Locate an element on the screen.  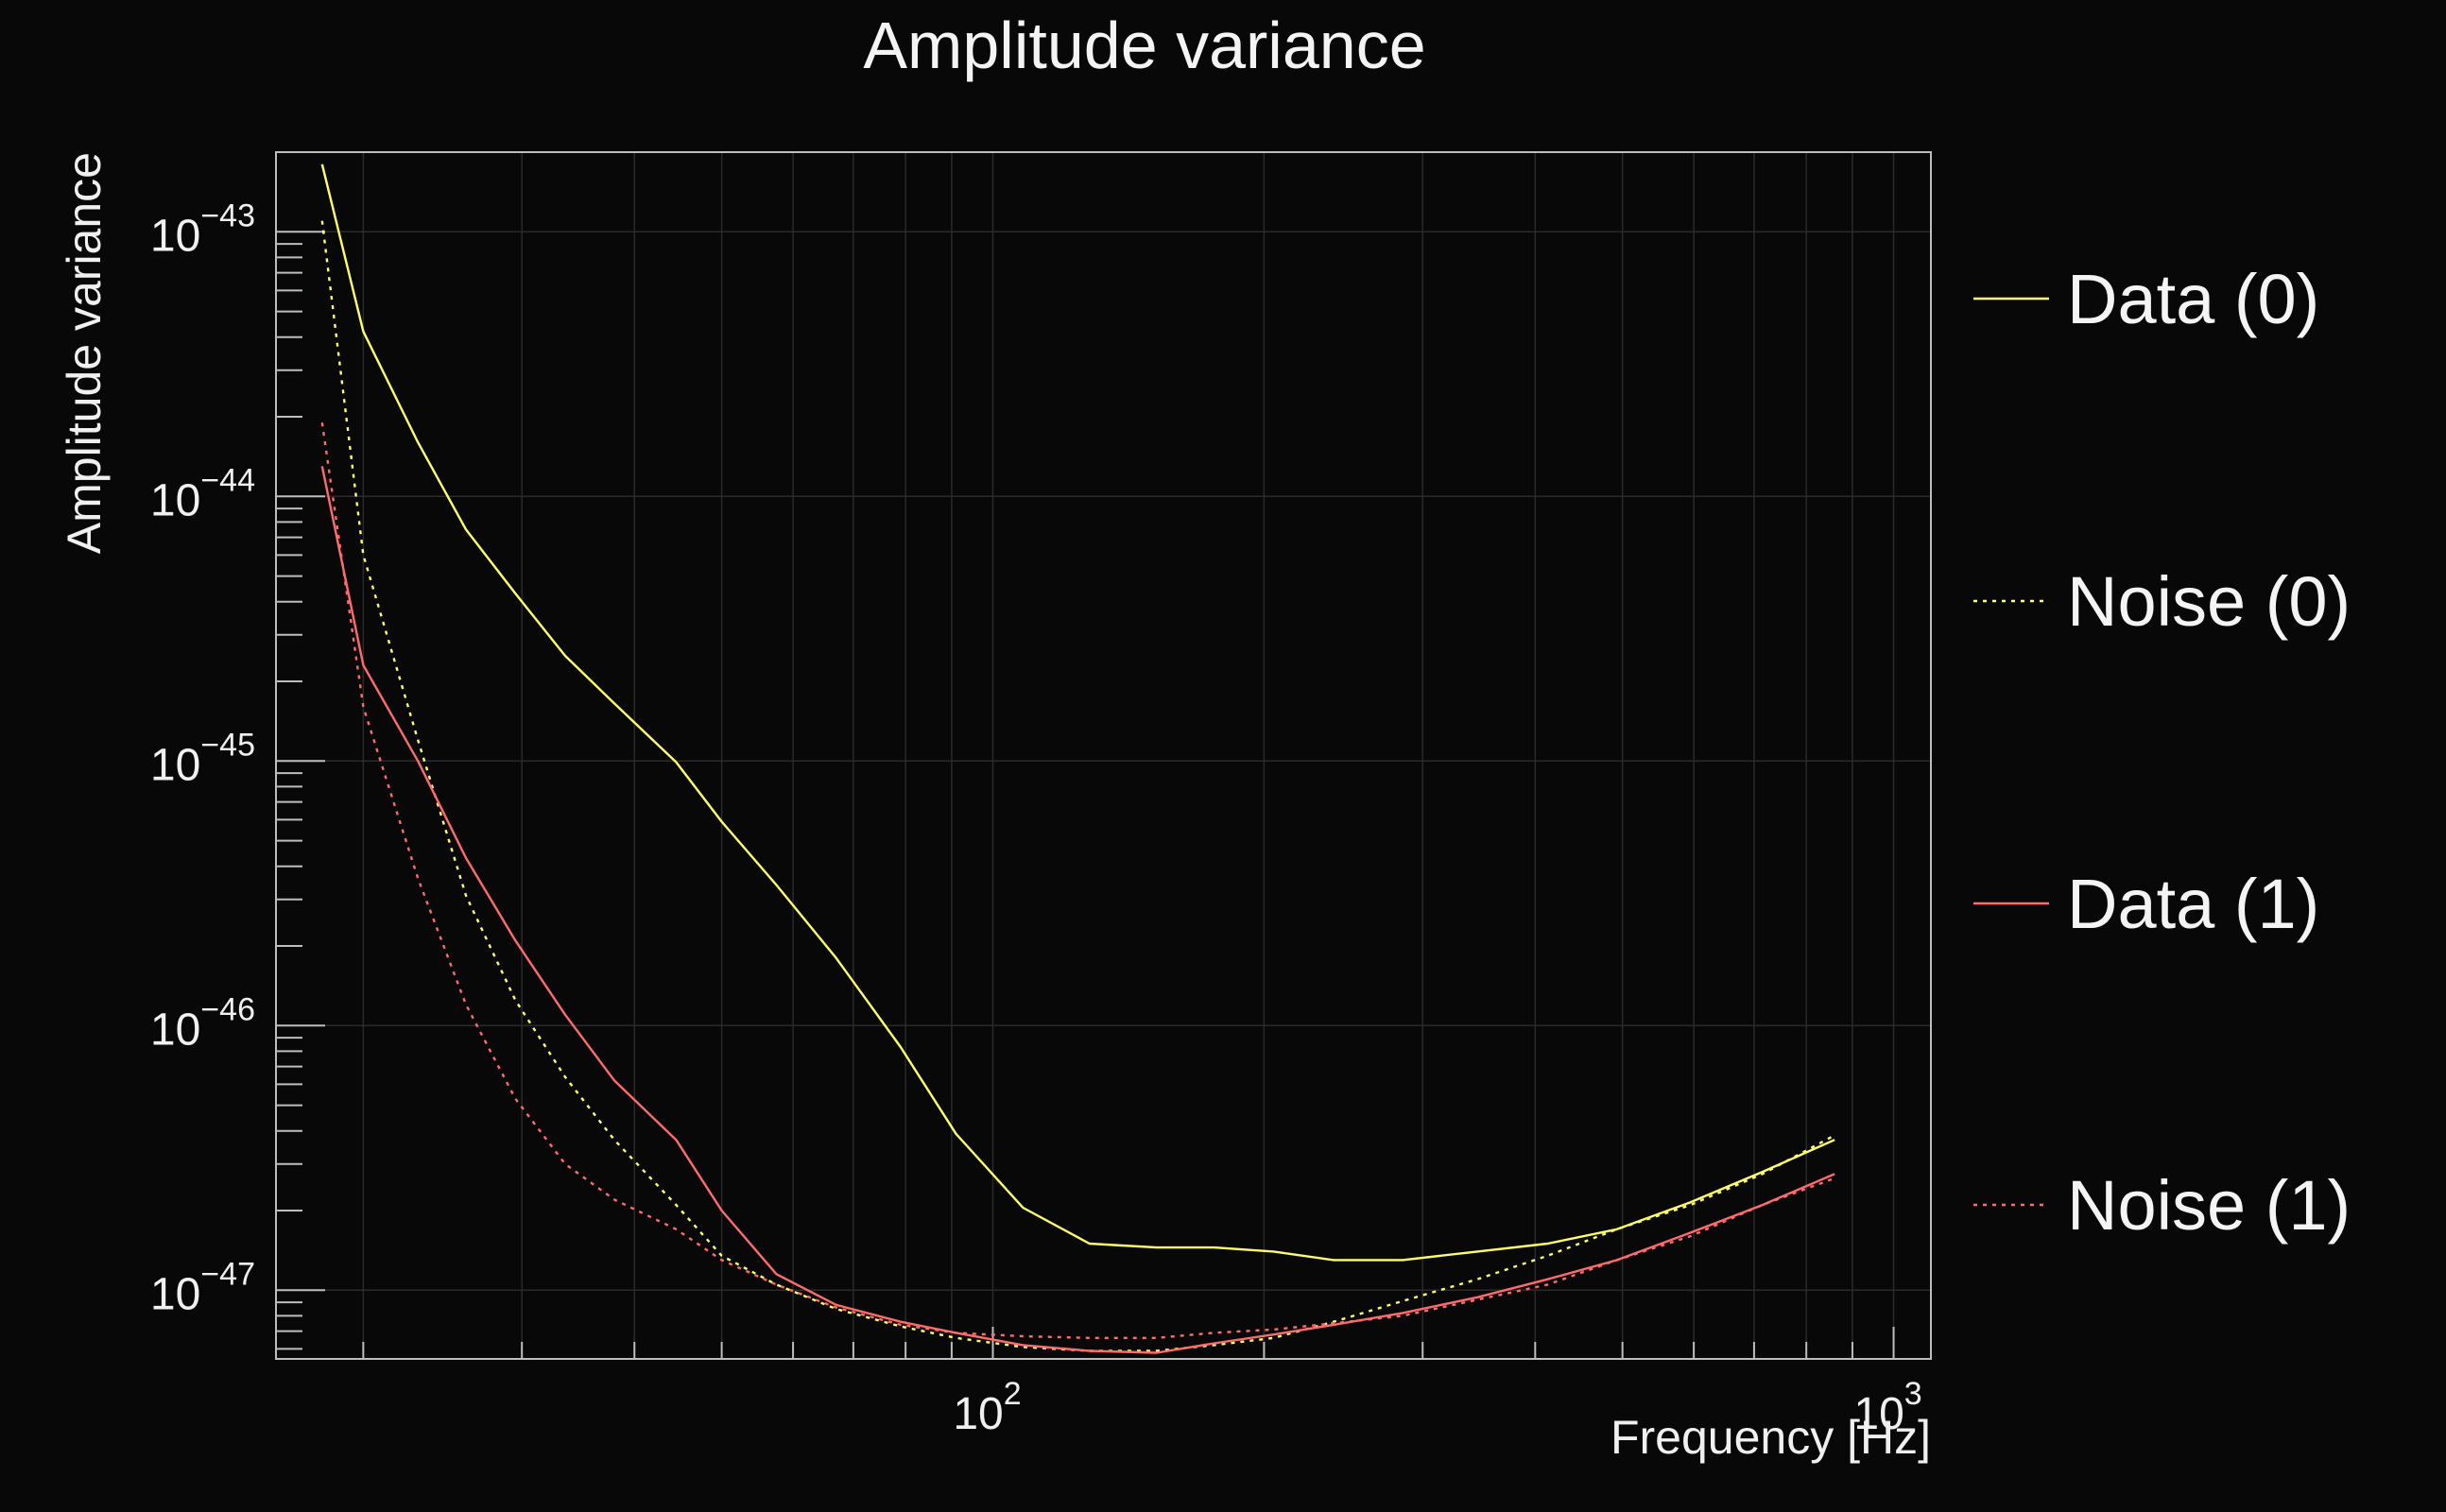
legend: Data (0) Noise (0) Data (1) Noise (1) is located at coordinates (2162, 752).